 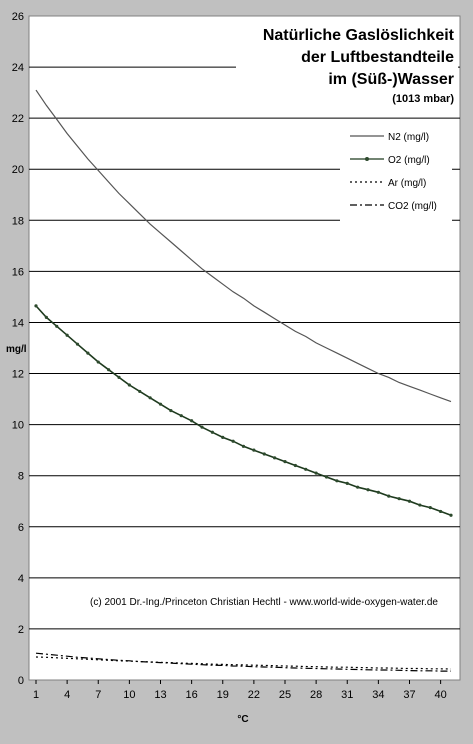 What do you see at coordinates (160, 695) in the screenshot?
I see `x-tick-label-13: 13` at bounding box center [160, 695].